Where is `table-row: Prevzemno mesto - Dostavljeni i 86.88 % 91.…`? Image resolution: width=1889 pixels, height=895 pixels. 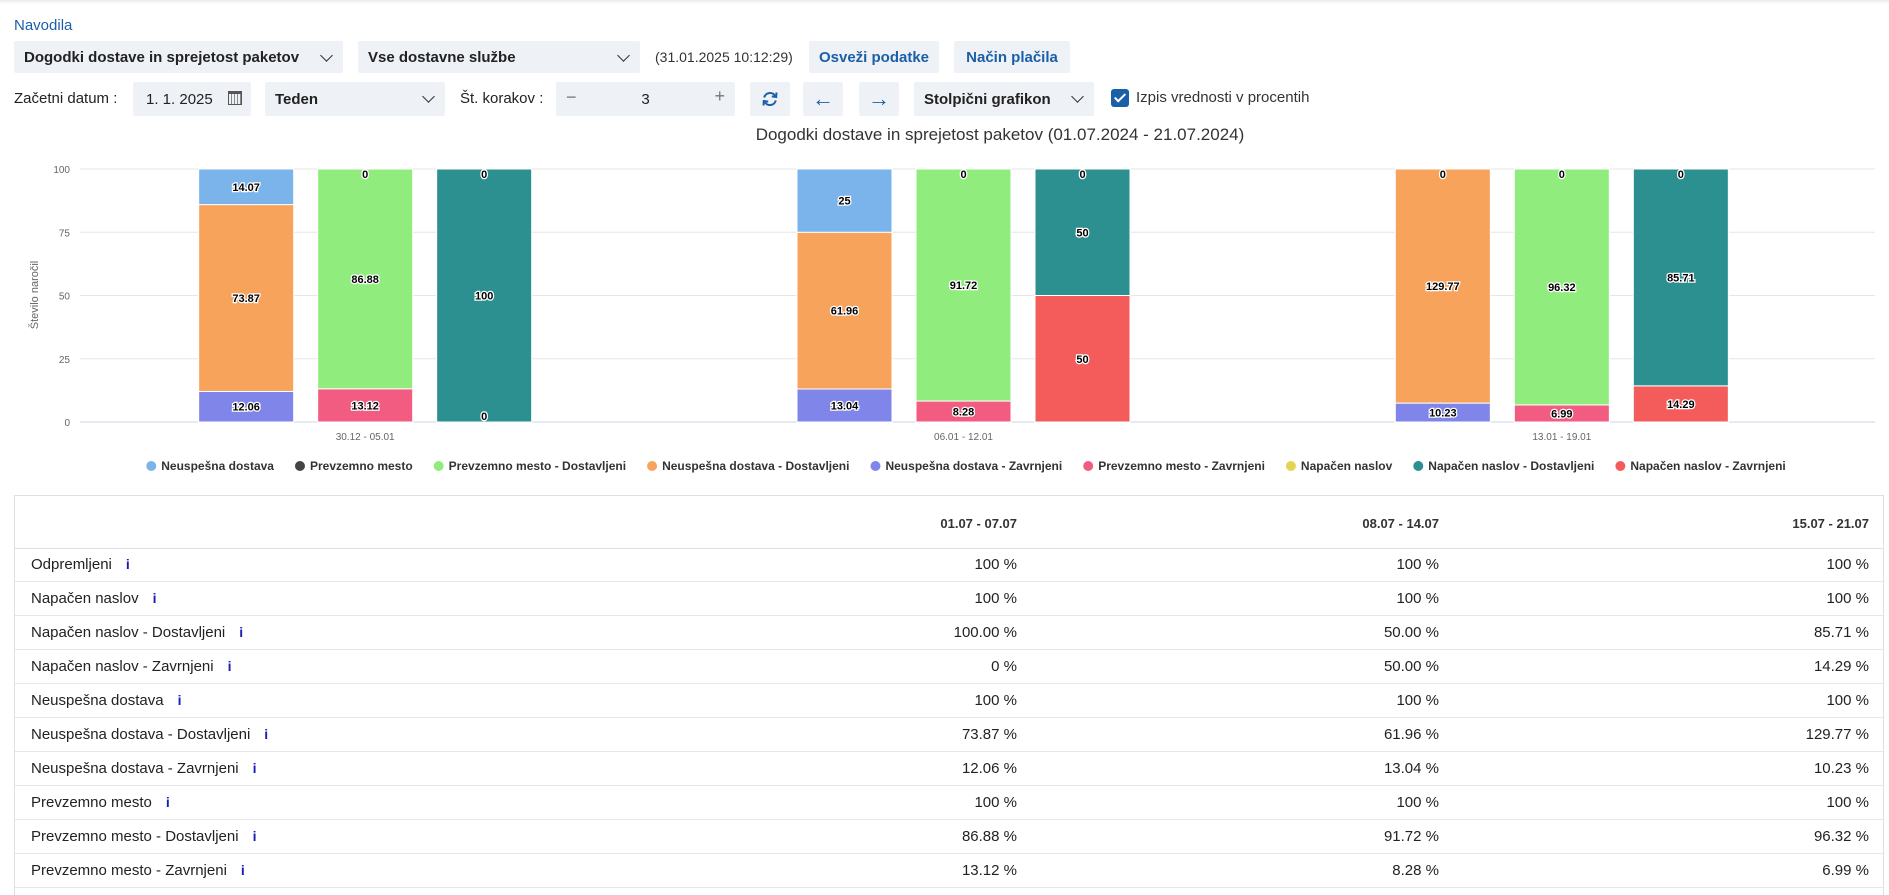 table-row: Prevzemno mesto - Dostavljeni i 86.88 % 91.… is located at coordinates (949, 837).